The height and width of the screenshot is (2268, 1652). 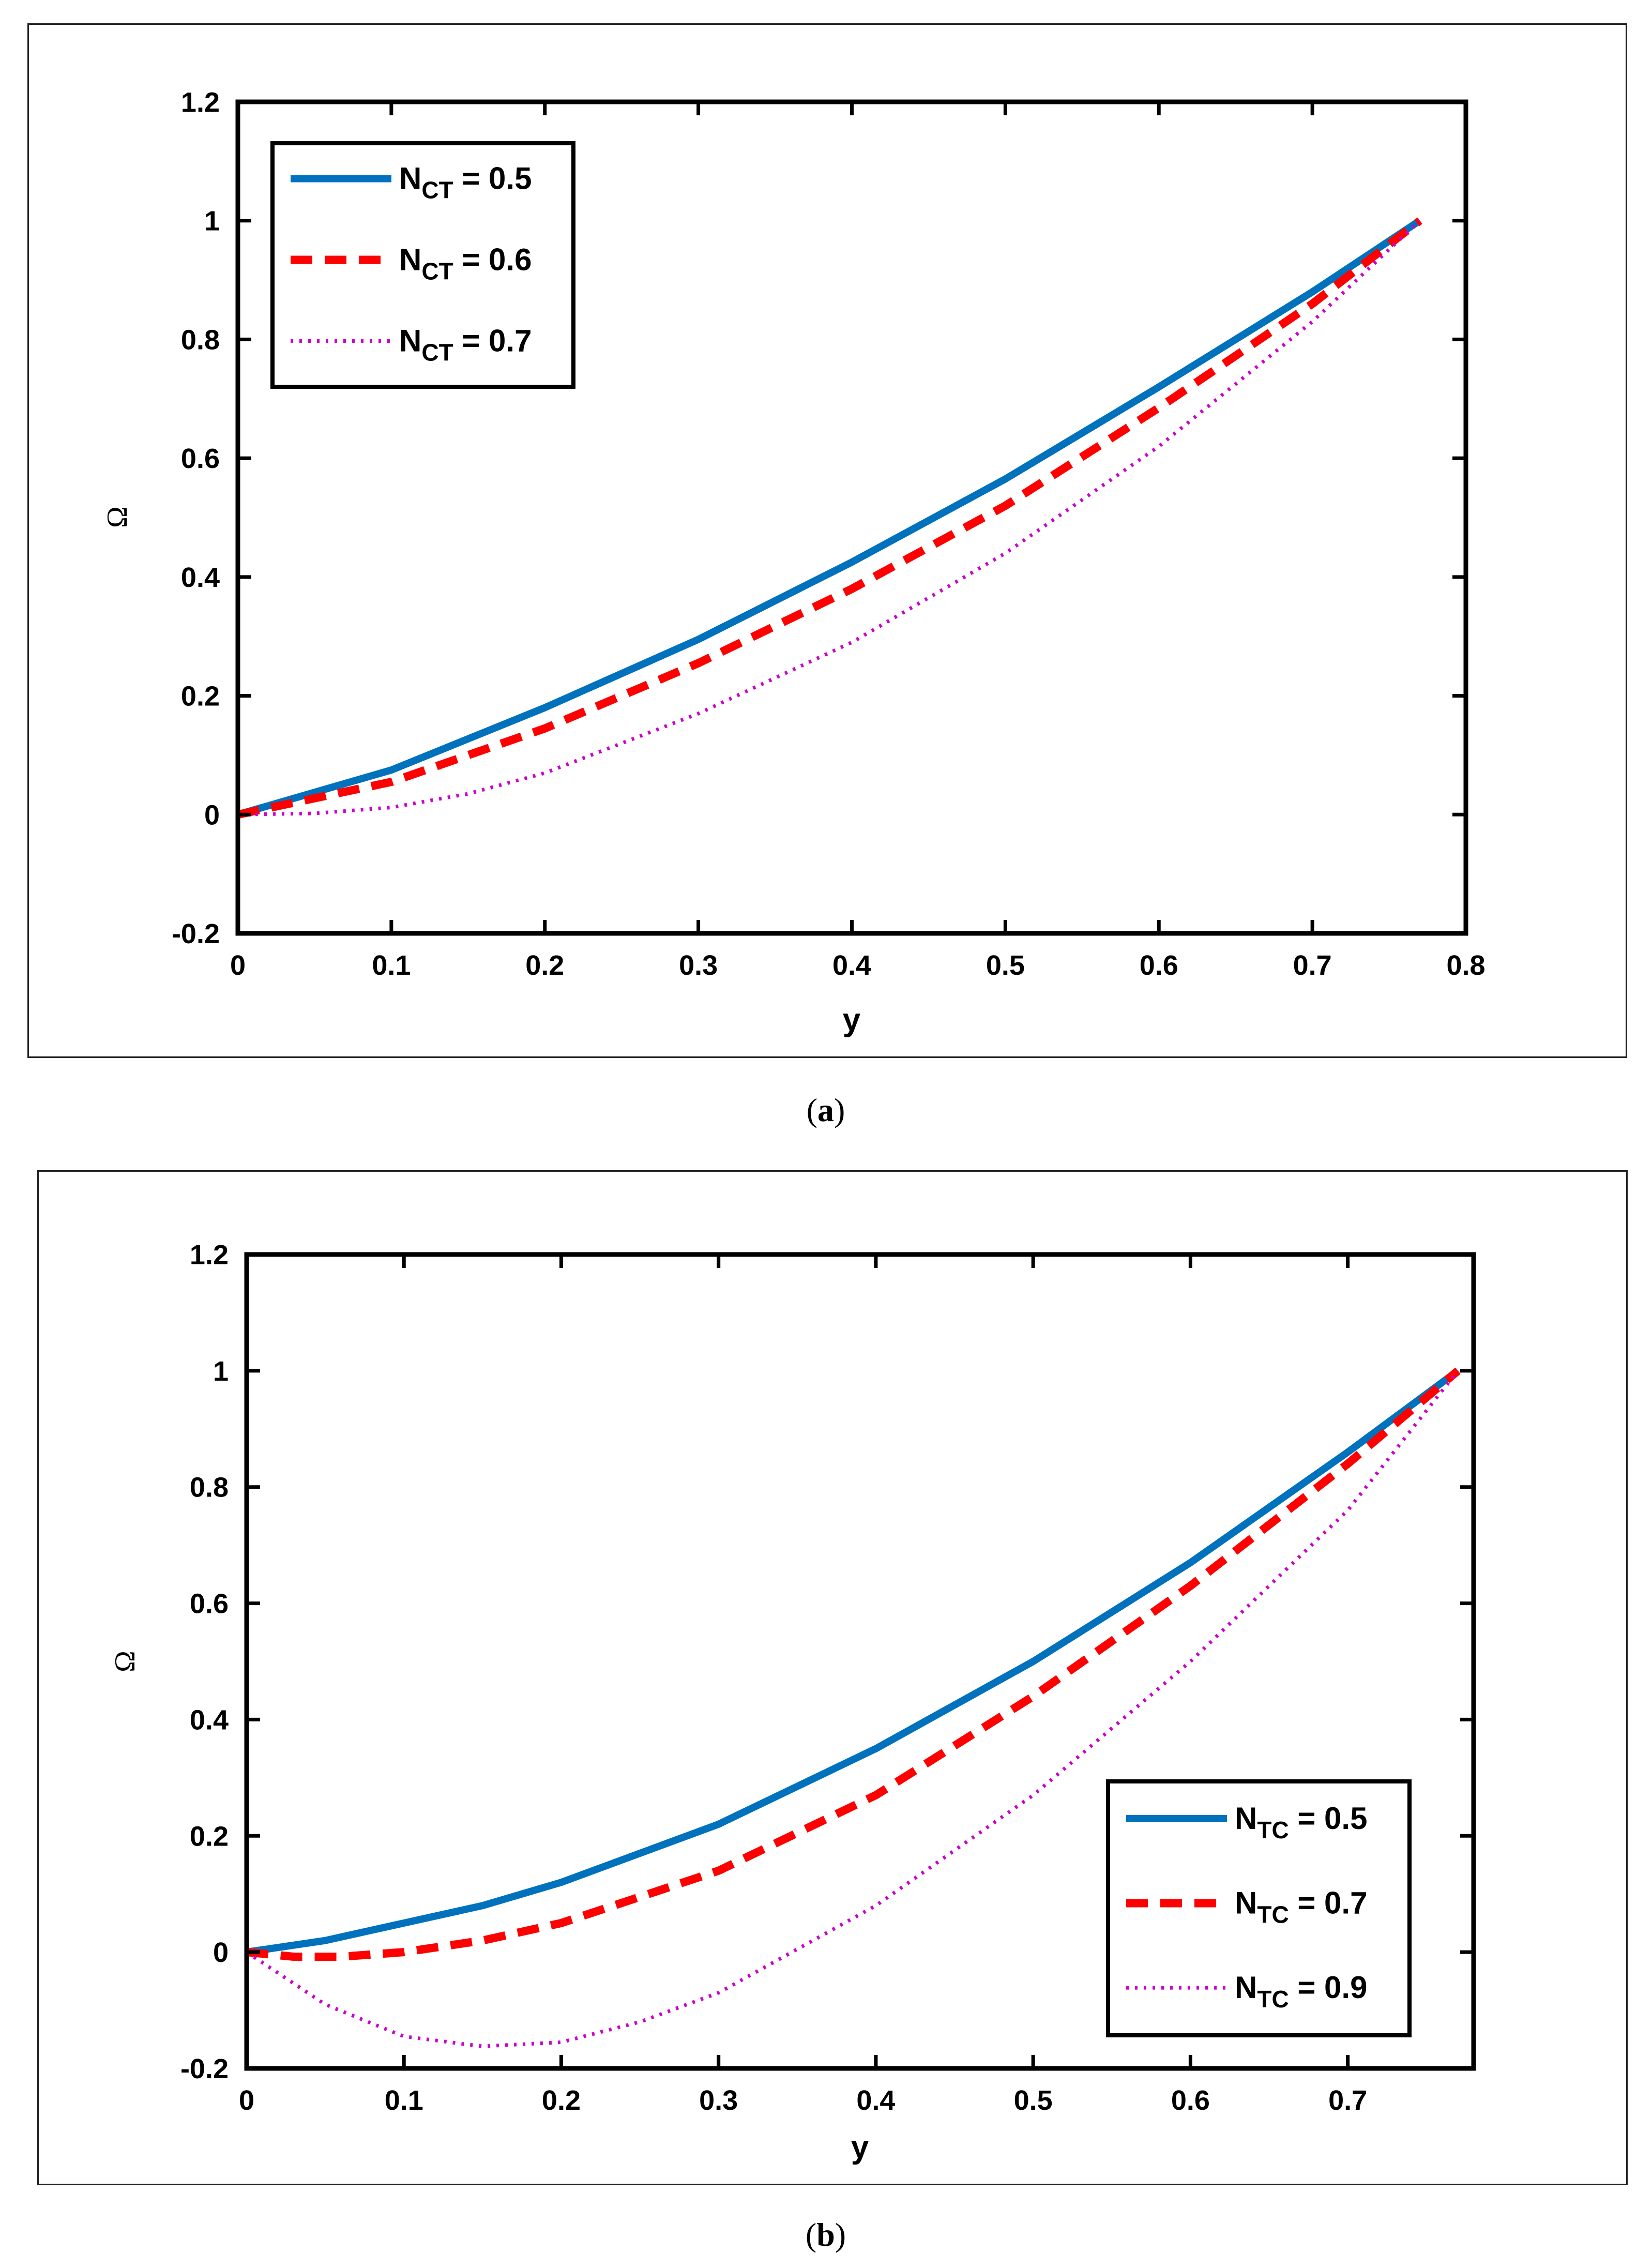 I want to click on y-tick-label-a-7: 1.2, so click(x=200, y=102).